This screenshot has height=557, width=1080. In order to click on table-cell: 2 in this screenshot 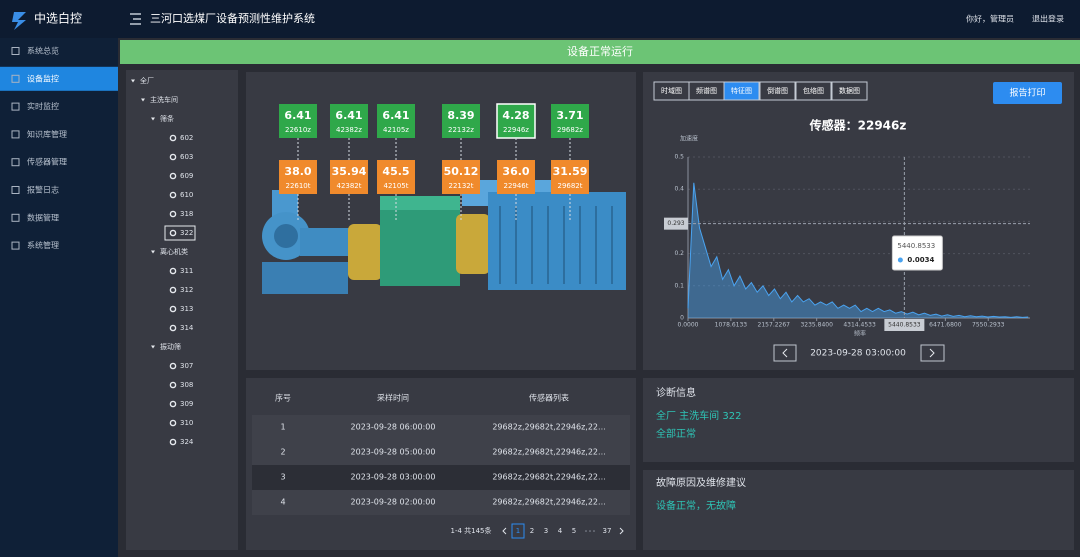, I will do `click(282, 452)`.